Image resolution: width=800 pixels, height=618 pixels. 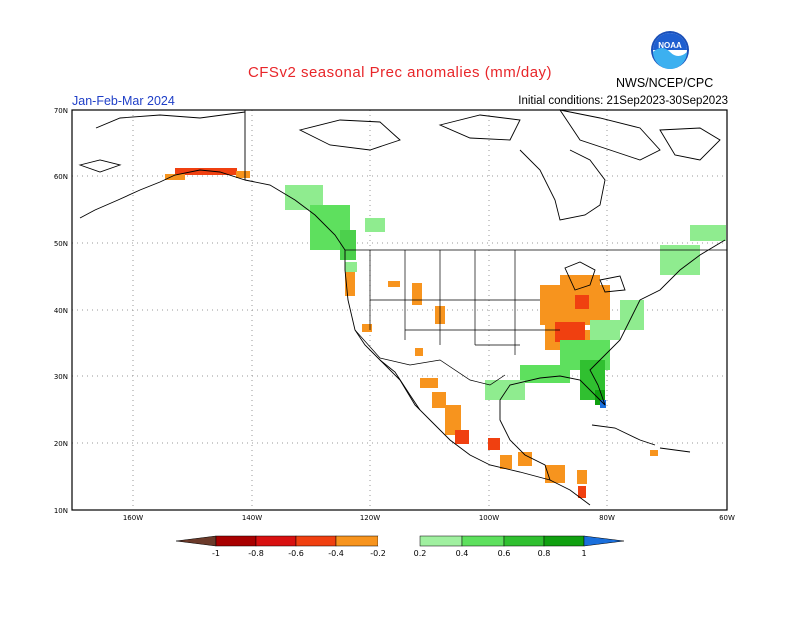 I want to click on lon-label: 100W, so click(x=489, y=518).